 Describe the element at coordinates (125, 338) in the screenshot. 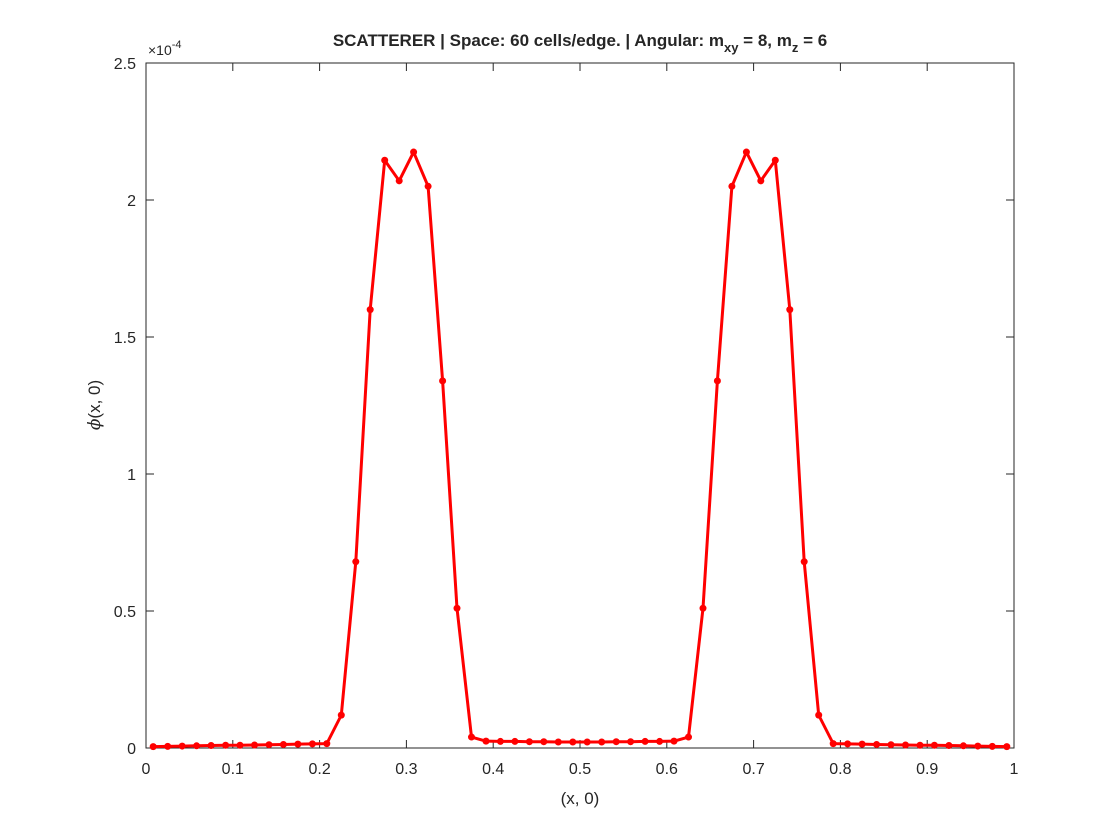

I see `y-tick-label: 1.5` at that location.